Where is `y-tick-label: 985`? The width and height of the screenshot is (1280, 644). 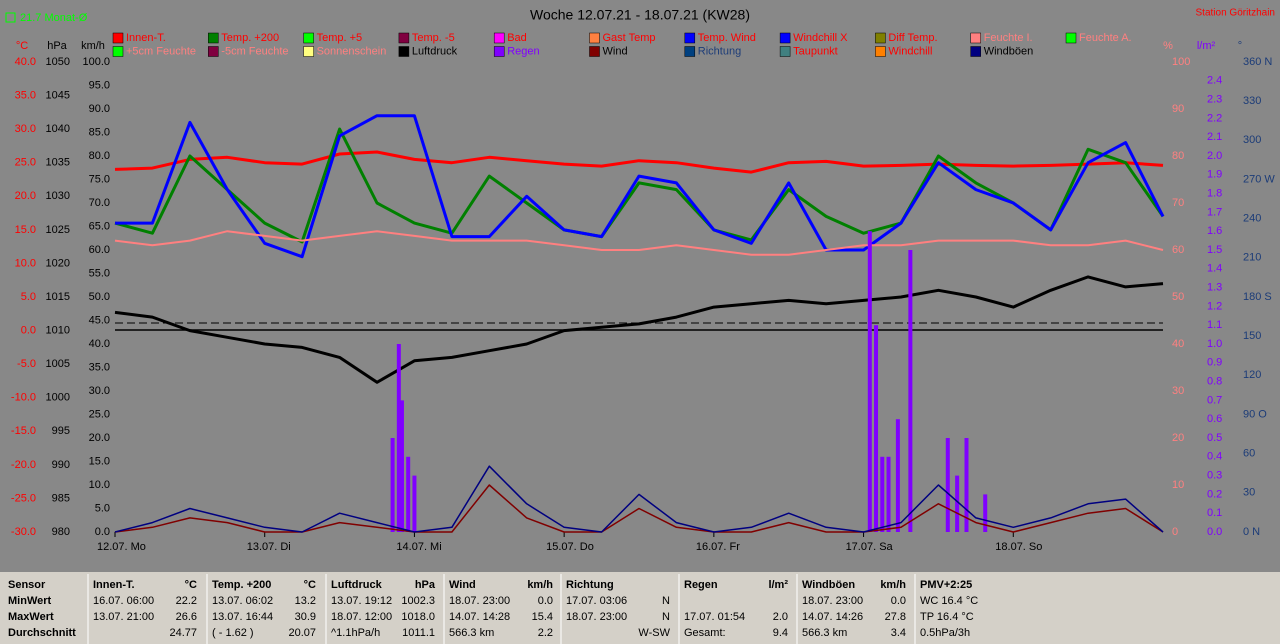
y-tick-label: 985 is located at coordinates (61, 498).